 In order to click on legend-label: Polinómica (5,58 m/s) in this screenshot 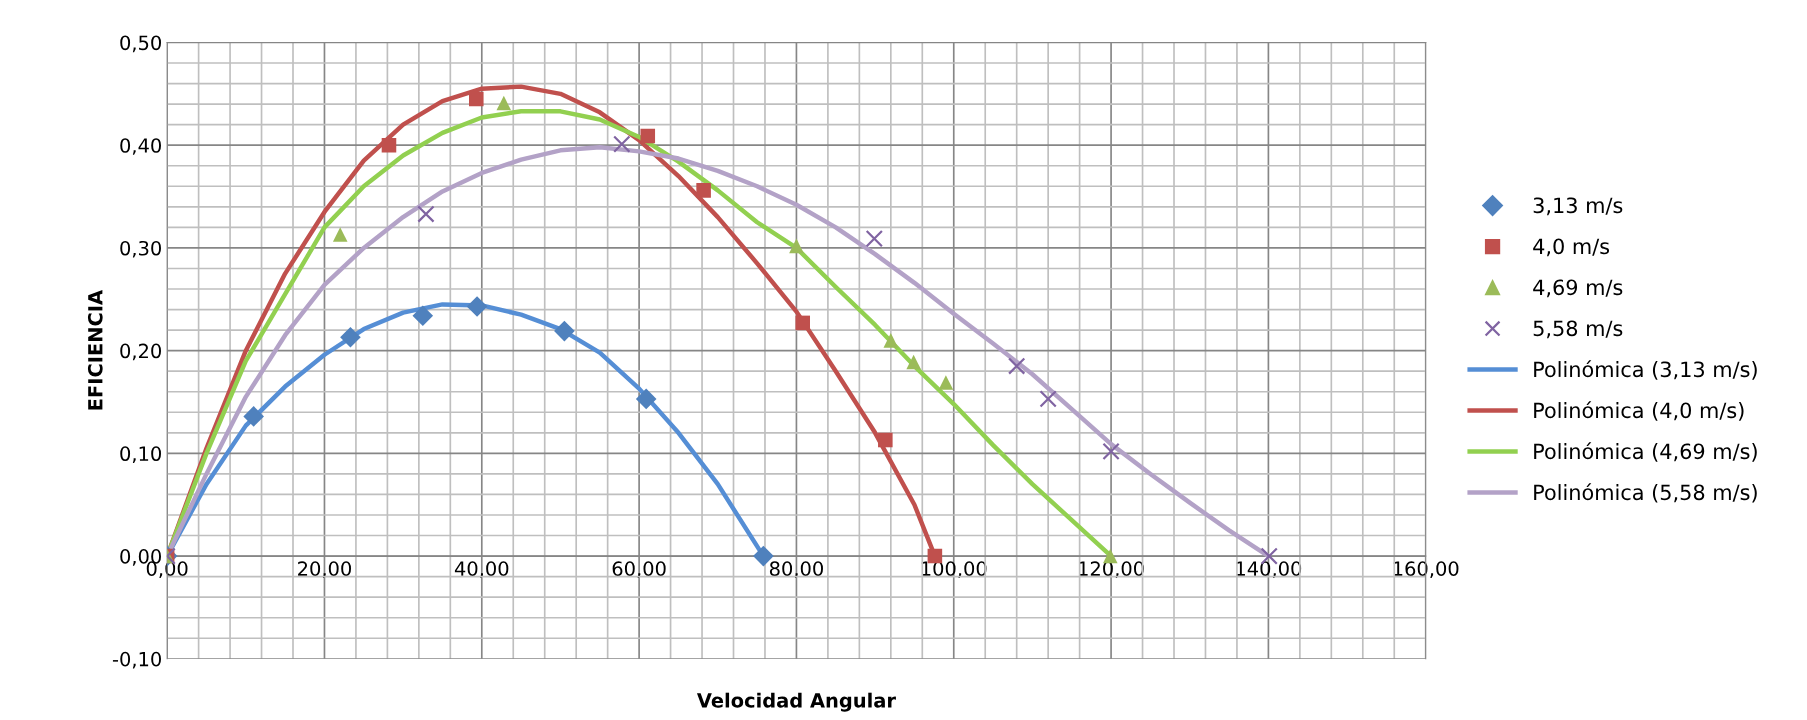, I will do `click(1645, 493)`.